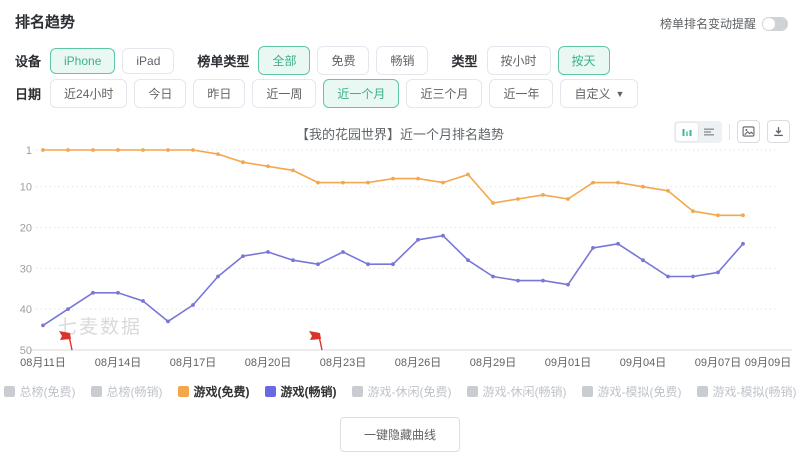  Describe the element at coordinates (83, 60) in the screenshot. I see `device-option-0: iPhone` at that location.